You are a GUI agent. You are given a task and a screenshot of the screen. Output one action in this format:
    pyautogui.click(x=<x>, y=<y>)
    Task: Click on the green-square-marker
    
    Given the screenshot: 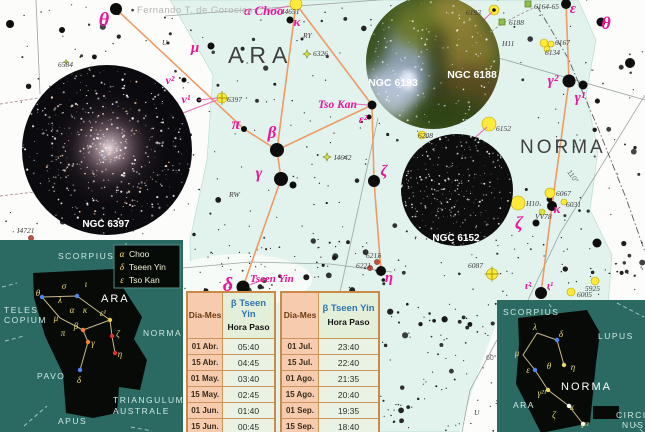 What is the action you would take?
    pyautogui.click(x=502, y=22)
    